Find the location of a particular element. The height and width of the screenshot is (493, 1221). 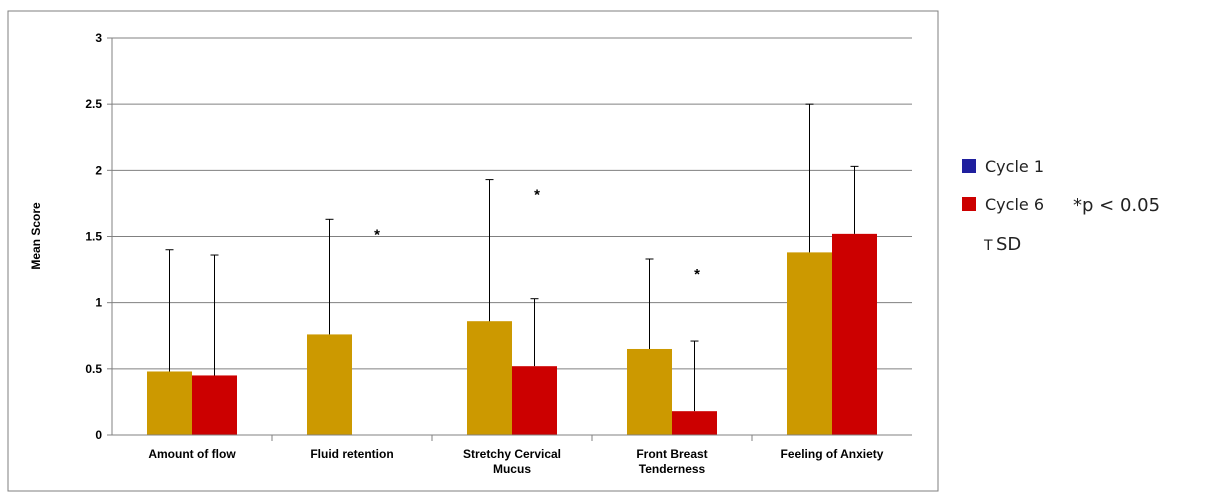

x-category-label: Tenderness is located at coordinates (672, 469).